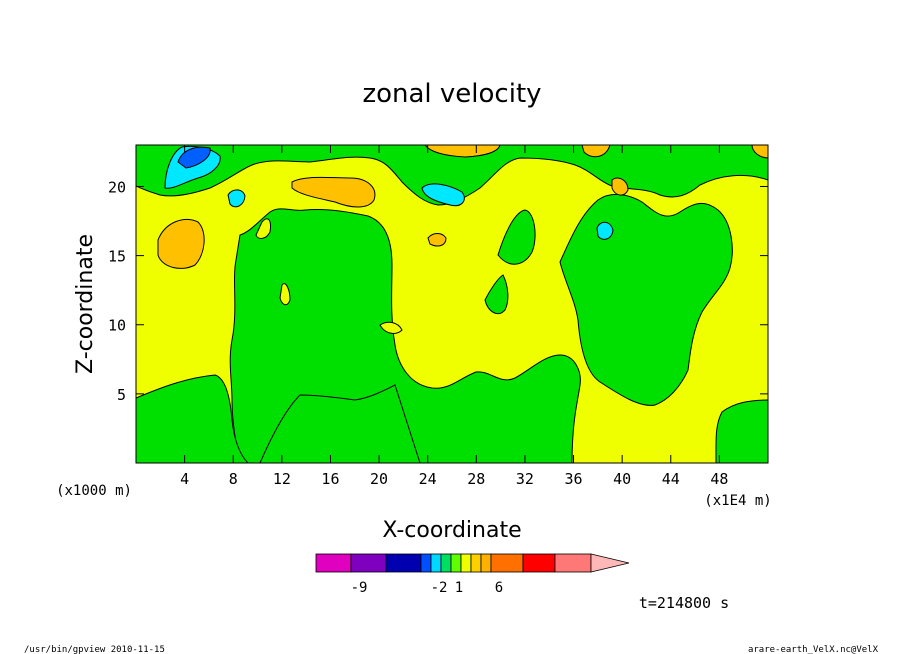 The height and width of the screenshot is (654, 904). Describe the element at coordinates (610, 563) in the screenshot. I see `legend-arrow` at that location.